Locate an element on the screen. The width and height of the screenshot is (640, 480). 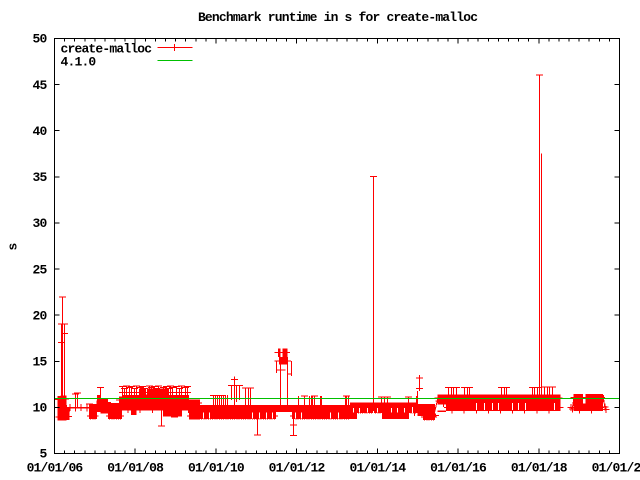
svg-text: 25 is located at coordinates (40, 269).